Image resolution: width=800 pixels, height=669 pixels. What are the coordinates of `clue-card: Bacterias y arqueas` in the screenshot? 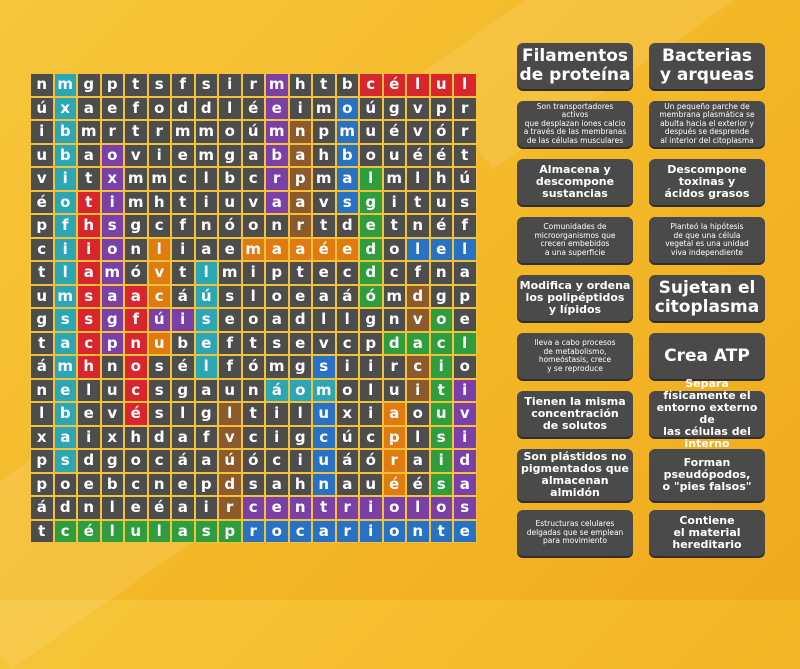 It's located at (707, 66).